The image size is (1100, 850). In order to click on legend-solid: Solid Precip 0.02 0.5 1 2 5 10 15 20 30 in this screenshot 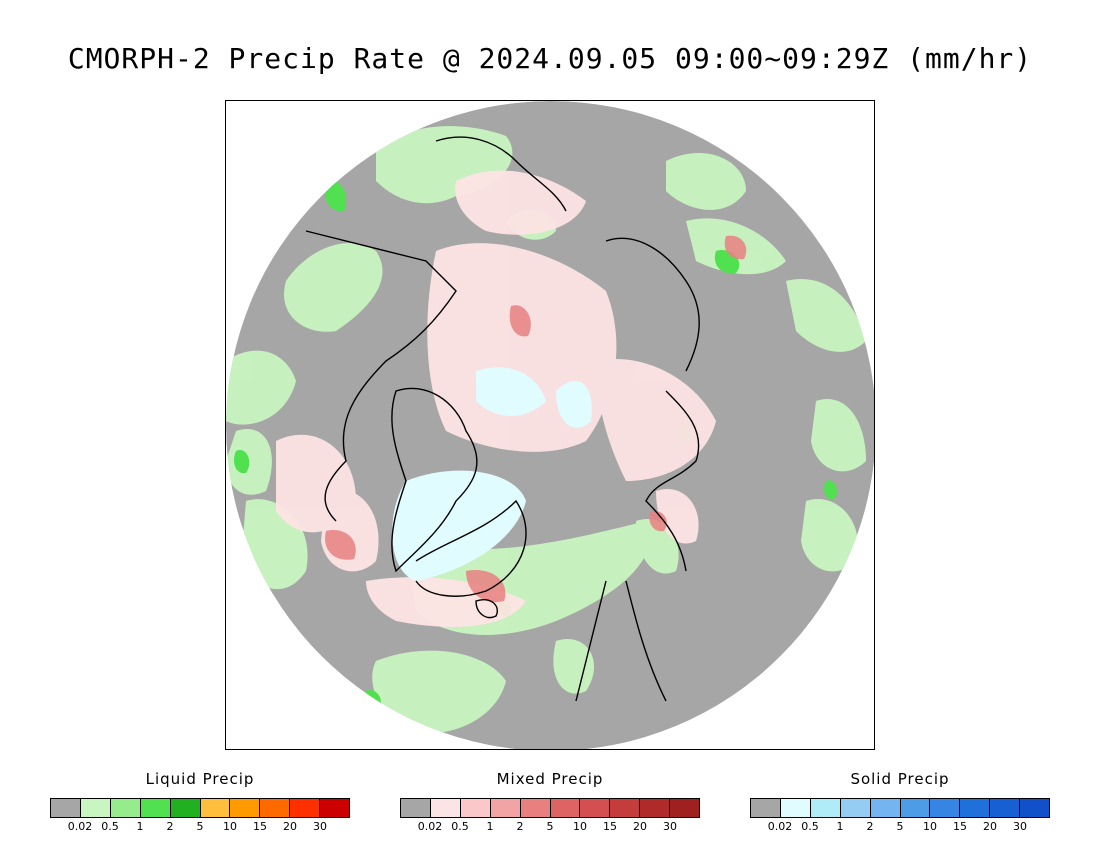, I will do `click(900, 802)`.